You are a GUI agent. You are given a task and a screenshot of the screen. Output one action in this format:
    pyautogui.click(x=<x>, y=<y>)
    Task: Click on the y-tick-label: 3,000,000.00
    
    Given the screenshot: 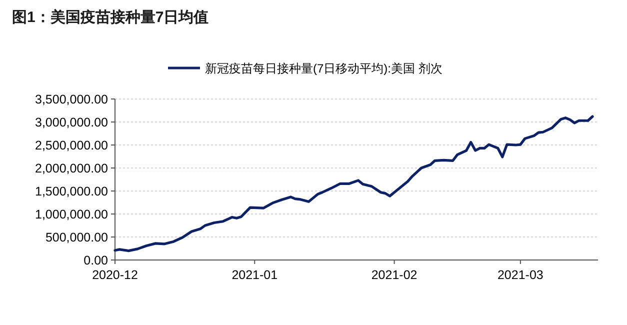 What is the action you would take?
    pyautogui.click(x=71, y=123)
    